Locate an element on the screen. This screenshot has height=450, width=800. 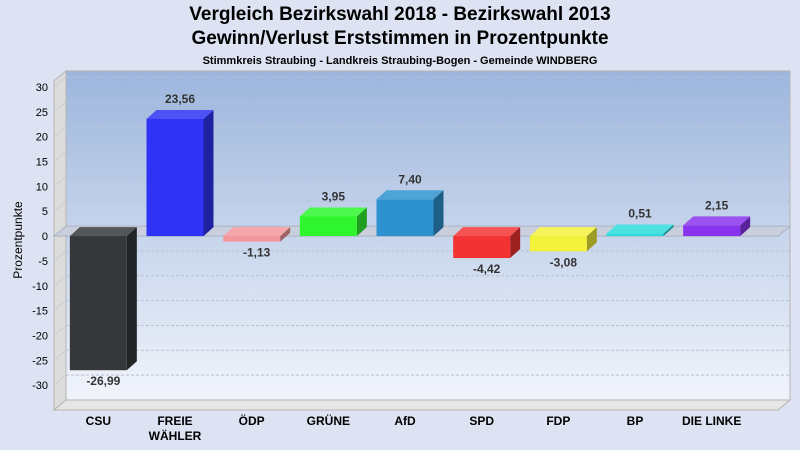
y-tick-label: 0 is located at coordinates (45, 237).